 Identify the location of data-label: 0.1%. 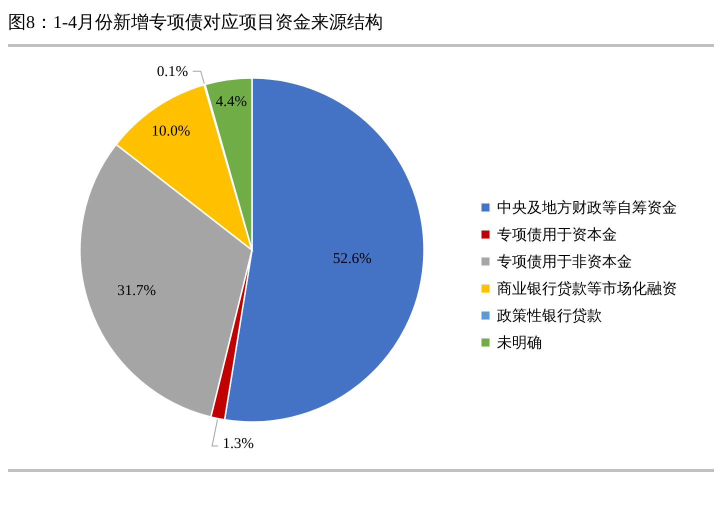
(172, 72).